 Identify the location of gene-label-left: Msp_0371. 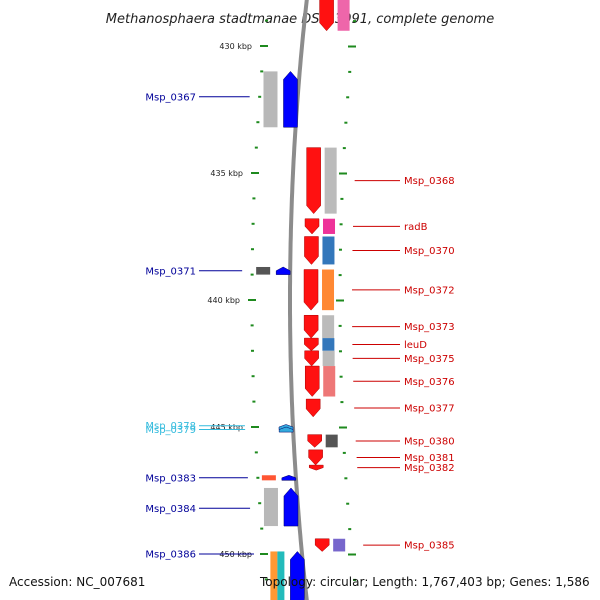
(170, 271).